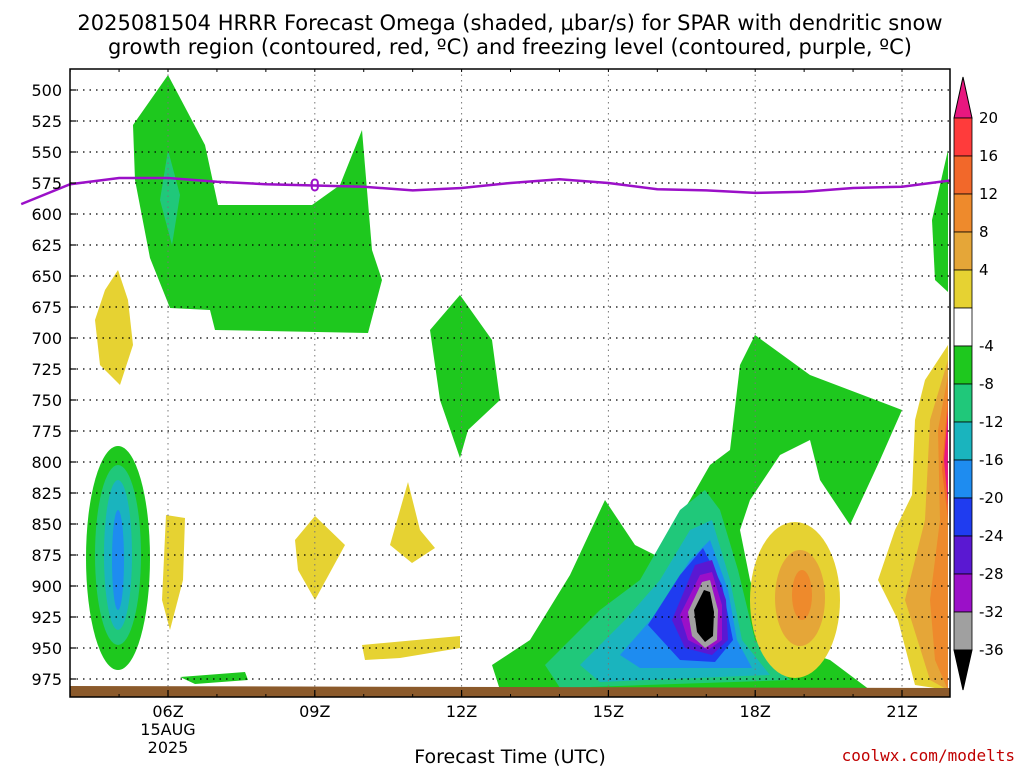 This screenshot has width=1024, height=768. Describe the element at coordinates (114, 327) in the screenshot. I see `omega-region-yellow-a` at that location.